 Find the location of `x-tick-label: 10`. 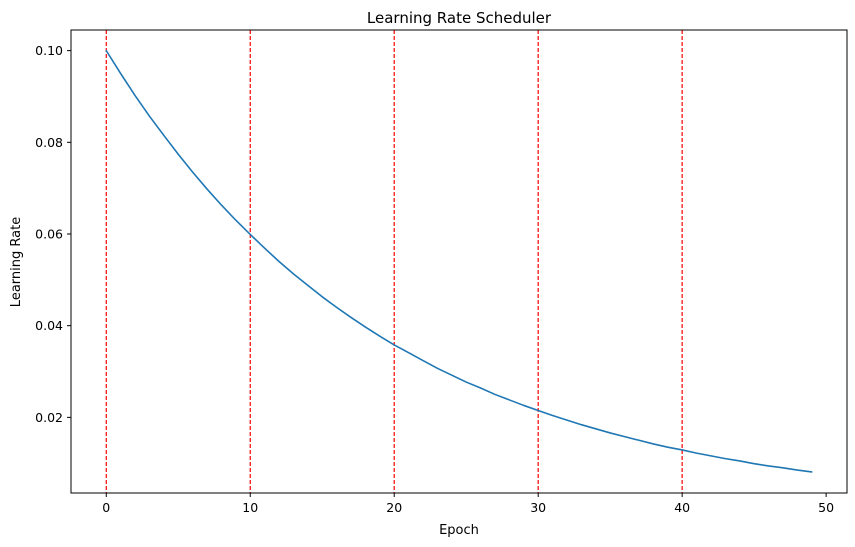

x-tick-label: 10 is located at coordinates (250, 507).